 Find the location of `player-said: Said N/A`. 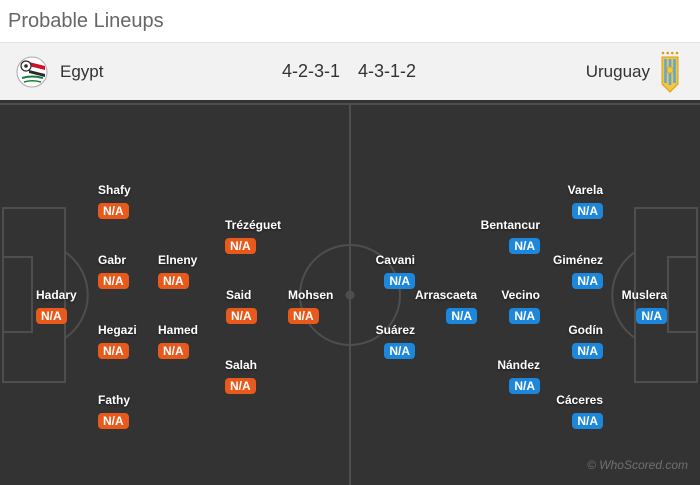

player-said: Said N/A is located at coordinates (241, 306).